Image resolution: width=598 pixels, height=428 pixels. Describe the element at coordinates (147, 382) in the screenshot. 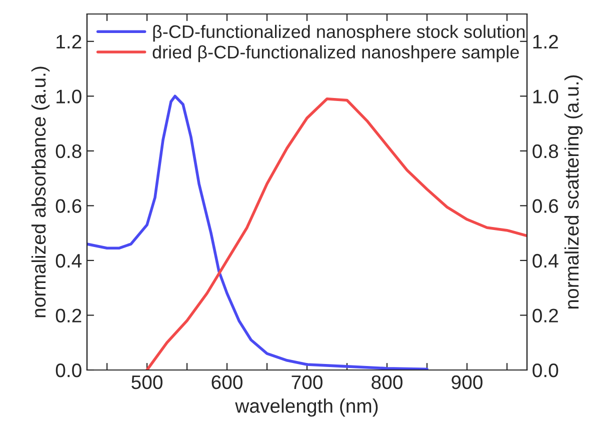

I see `x-tick-label: 500` at that location.